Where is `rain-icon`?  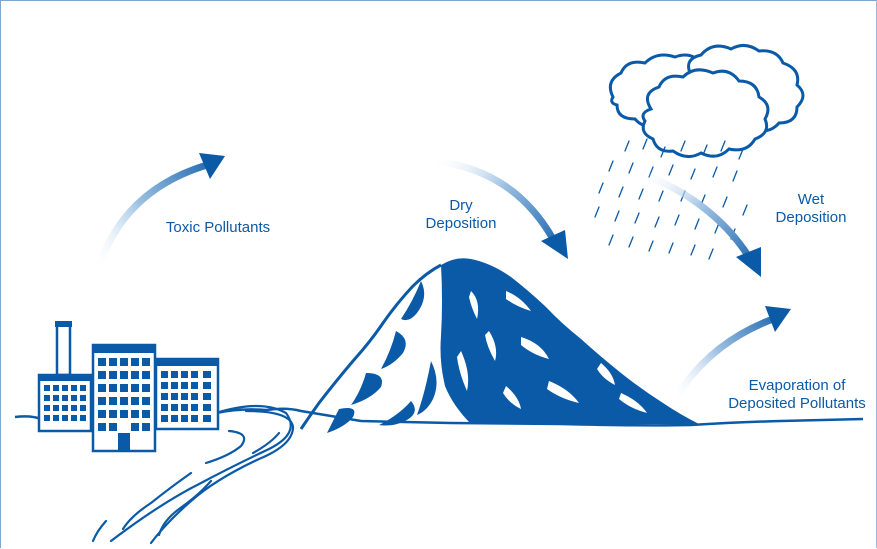 rain-icon is located at coordinates (671, 199).